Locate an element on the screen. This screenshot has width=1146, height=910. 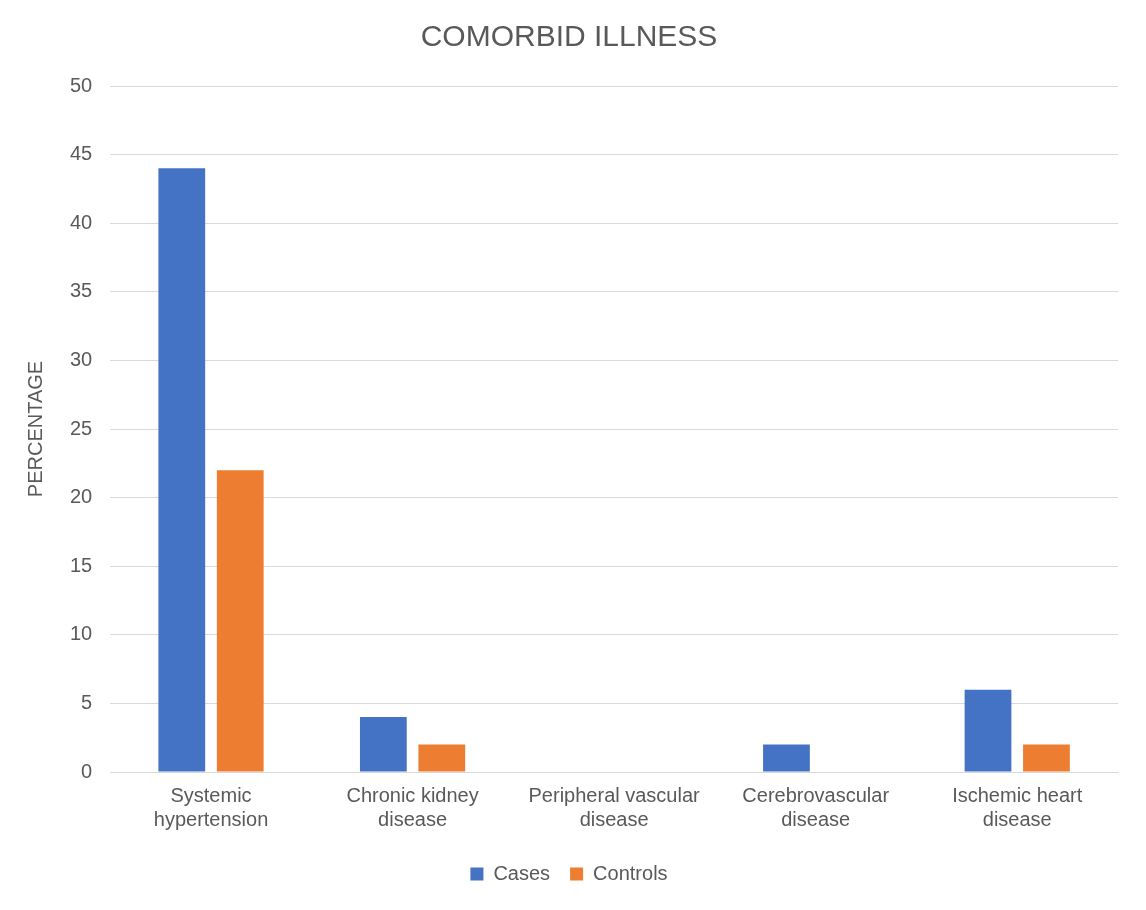
y-tick-label: 5 is located at coordinates (87, 701).